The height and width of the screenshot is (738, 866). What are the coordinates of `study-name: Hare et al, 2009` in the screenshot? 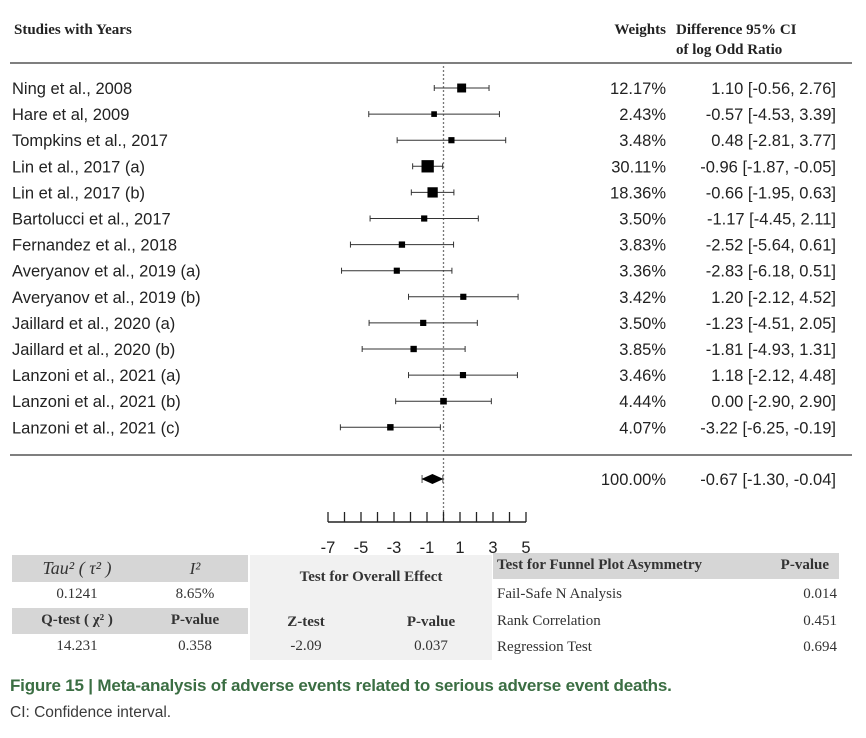 It's located at (70, 115).